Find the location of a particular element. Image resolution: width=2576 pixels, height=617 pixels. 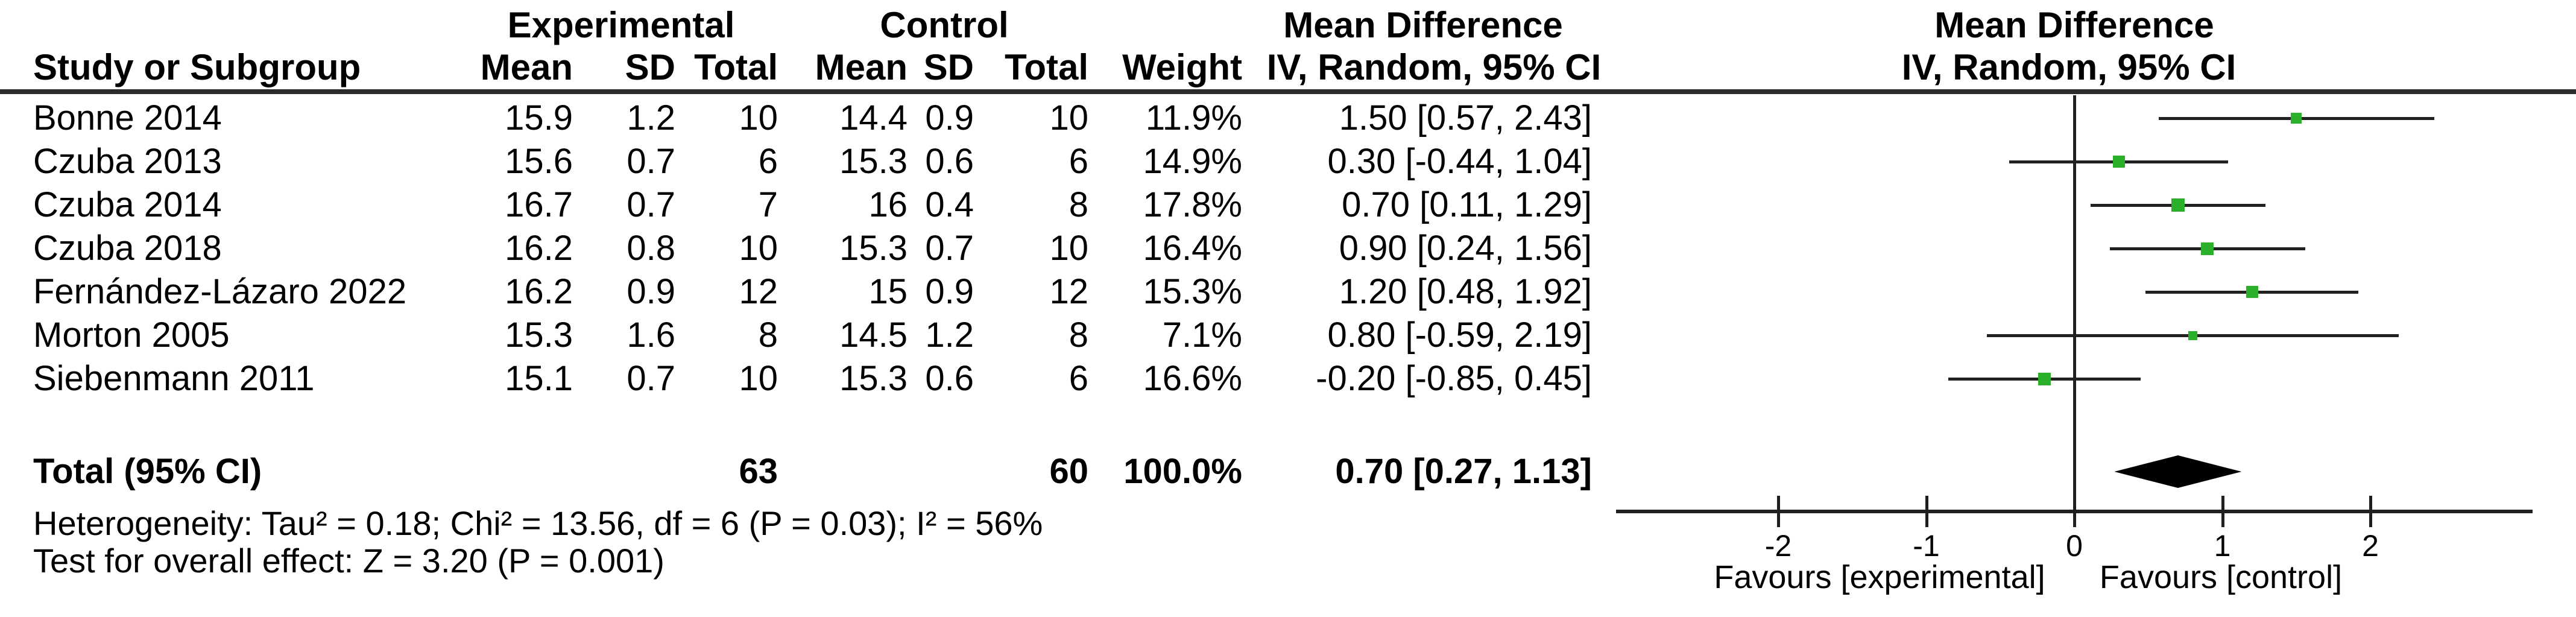

tick-label: 1 is located at coordinates (2222, 546).